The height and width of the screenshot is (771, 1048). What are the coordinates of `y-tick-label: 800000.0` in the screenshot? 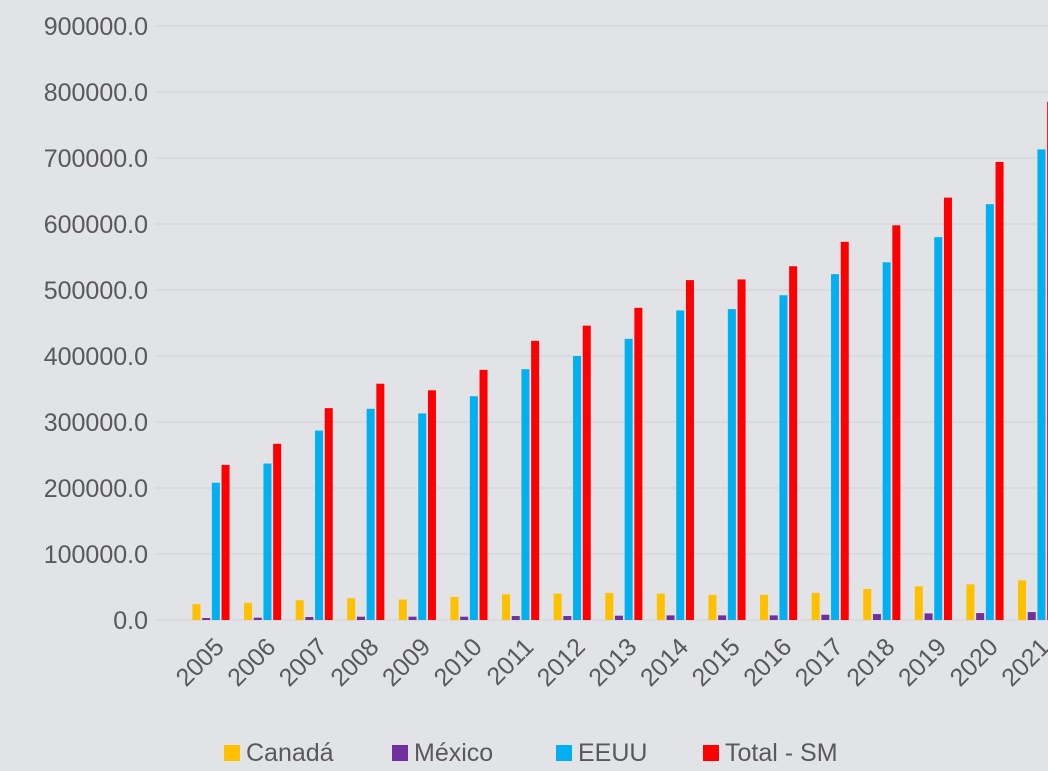 It's located at (96, 93).